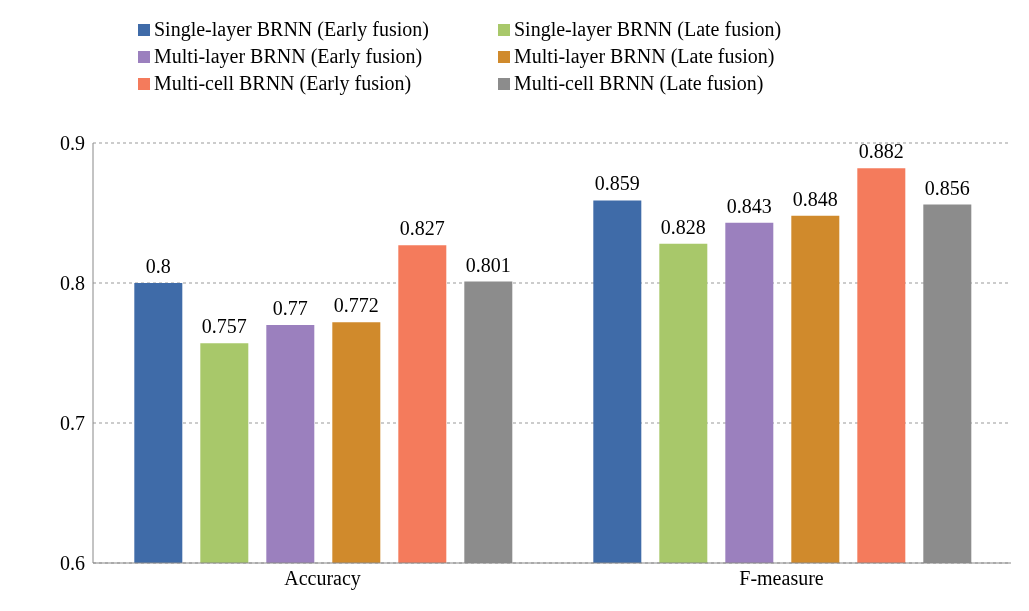 The width and height of the screenshot is (1029, 611). Describe the element at coordinates (322, 579) in the screenshot. I see `x-tick-label: Accuracy` at that location.